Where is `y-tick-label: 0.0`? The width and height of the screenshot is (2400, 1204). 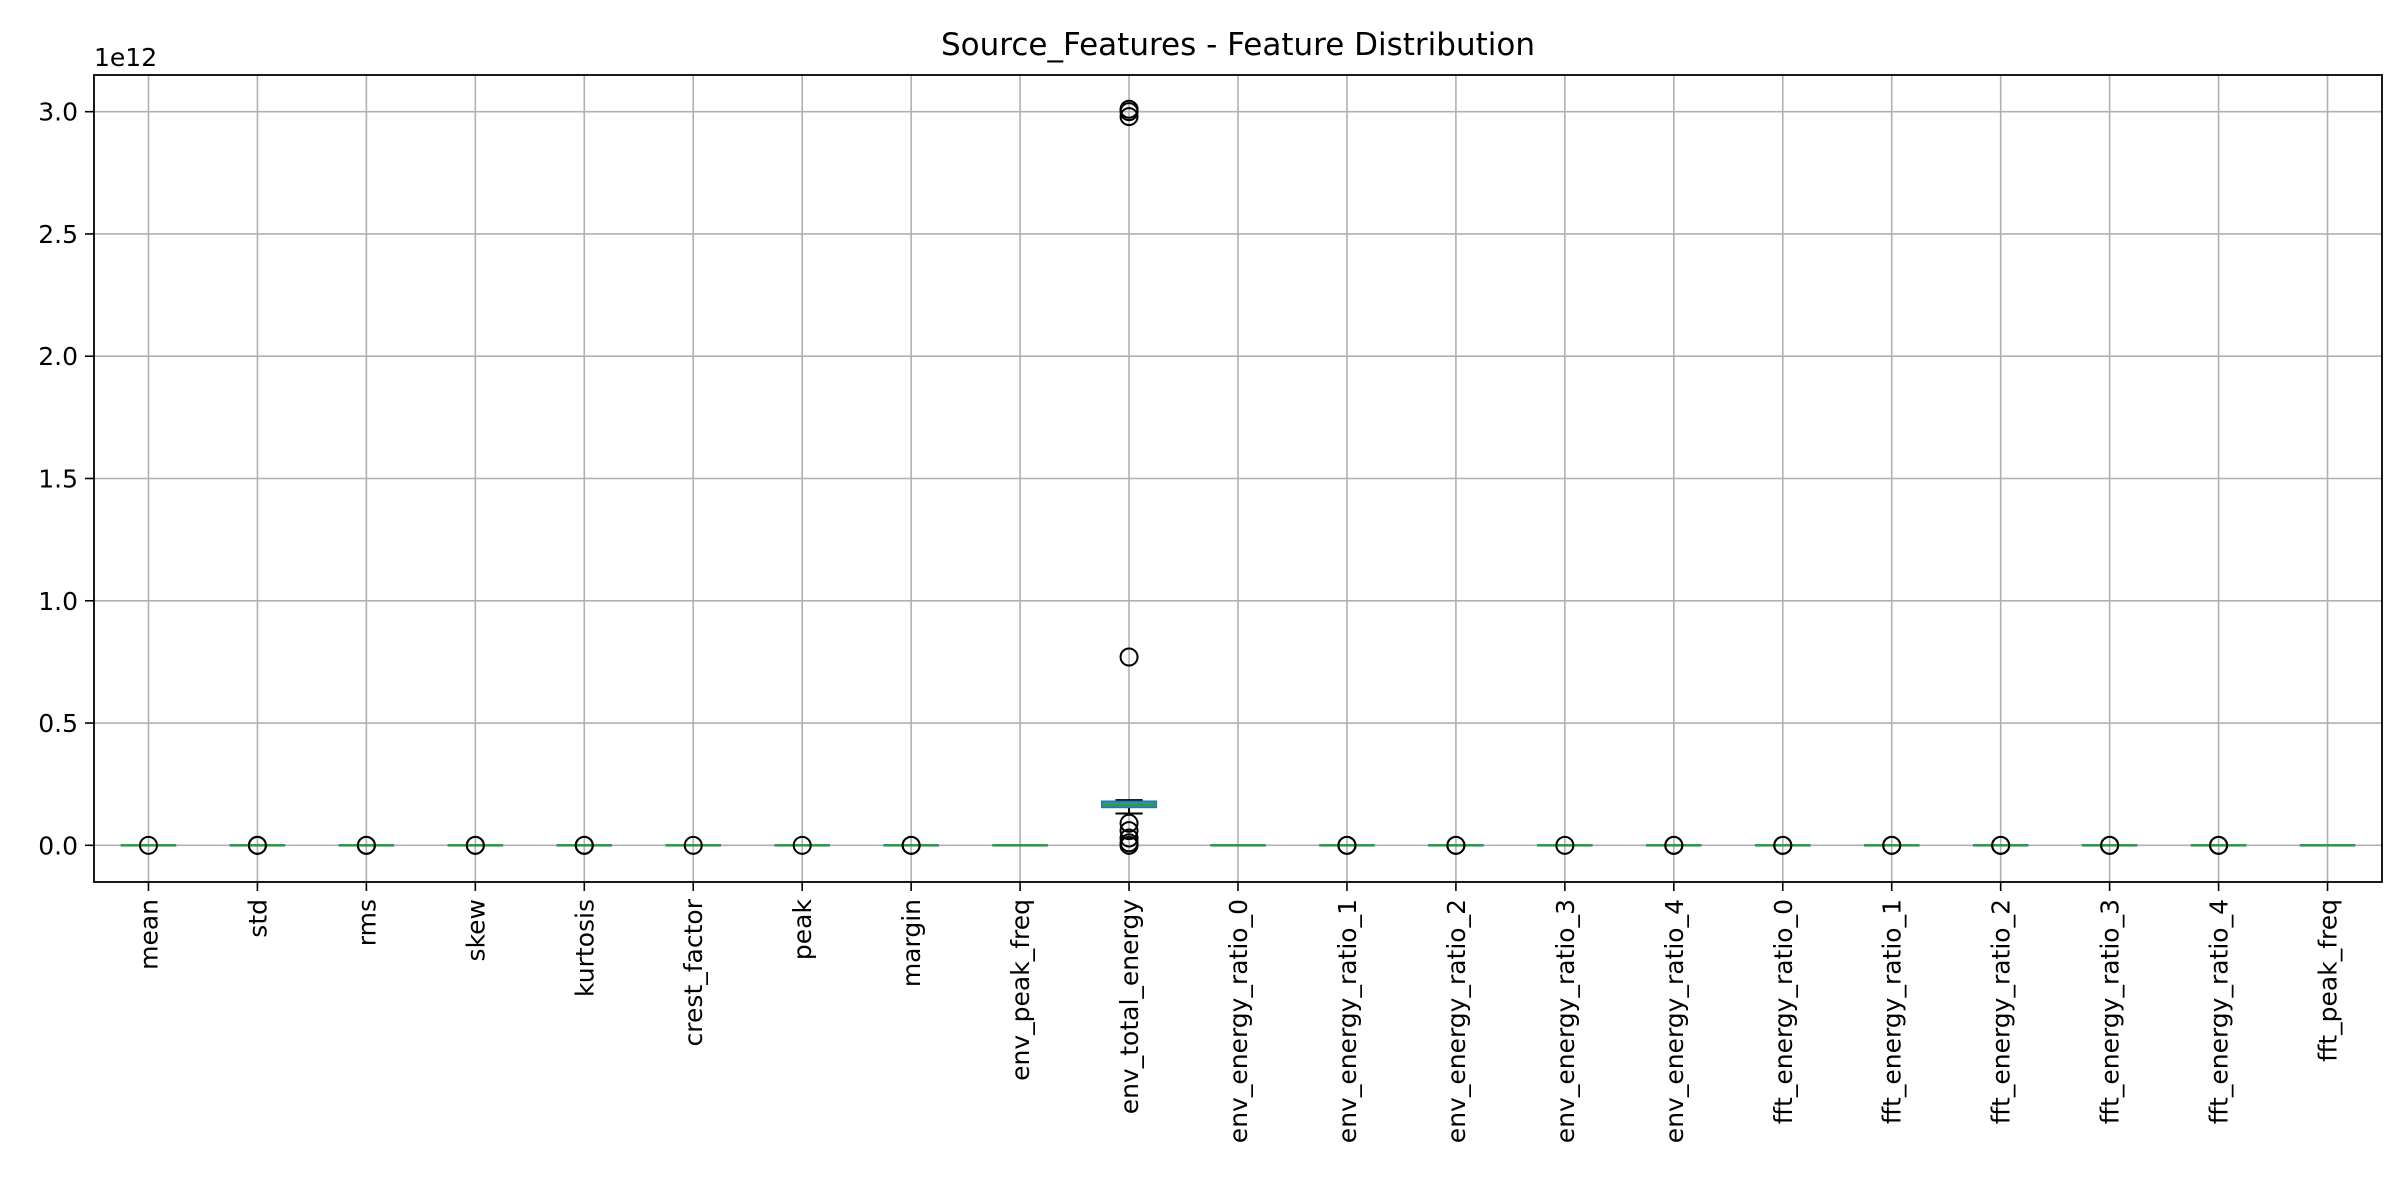 y-tick-label: 0.0 is located at coordinates (58, 845).